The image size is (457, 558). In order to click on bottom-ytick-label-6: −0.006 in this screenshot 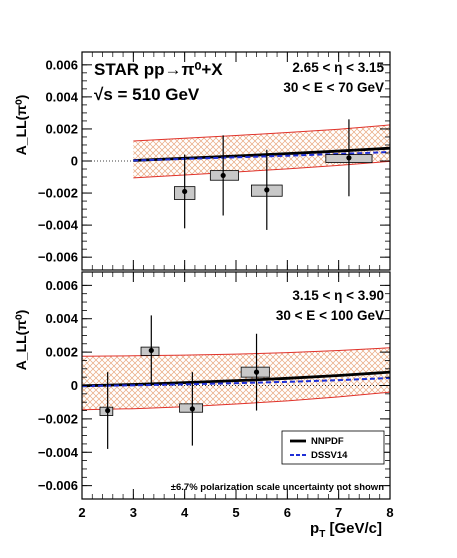, I will do `click(58, 485)`.